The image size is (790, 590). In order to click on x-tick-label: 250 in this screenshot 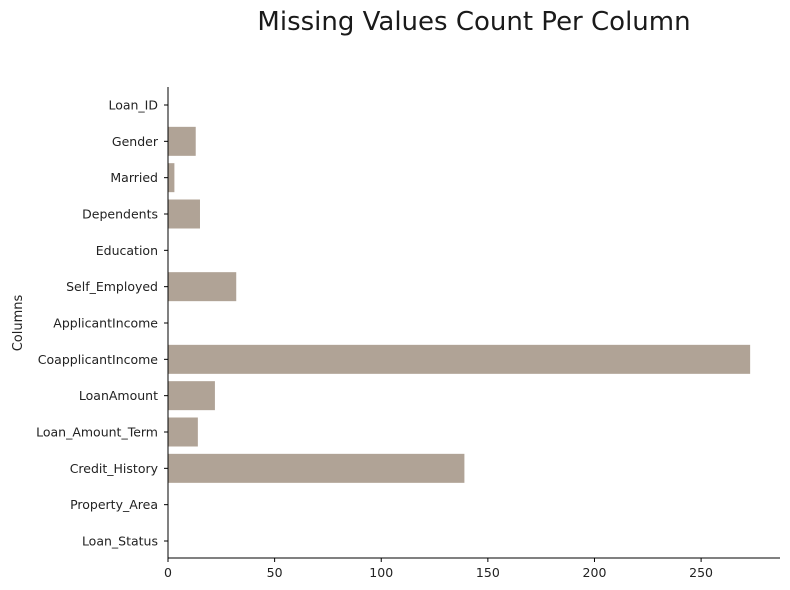, I will do `click(701, 572)`.